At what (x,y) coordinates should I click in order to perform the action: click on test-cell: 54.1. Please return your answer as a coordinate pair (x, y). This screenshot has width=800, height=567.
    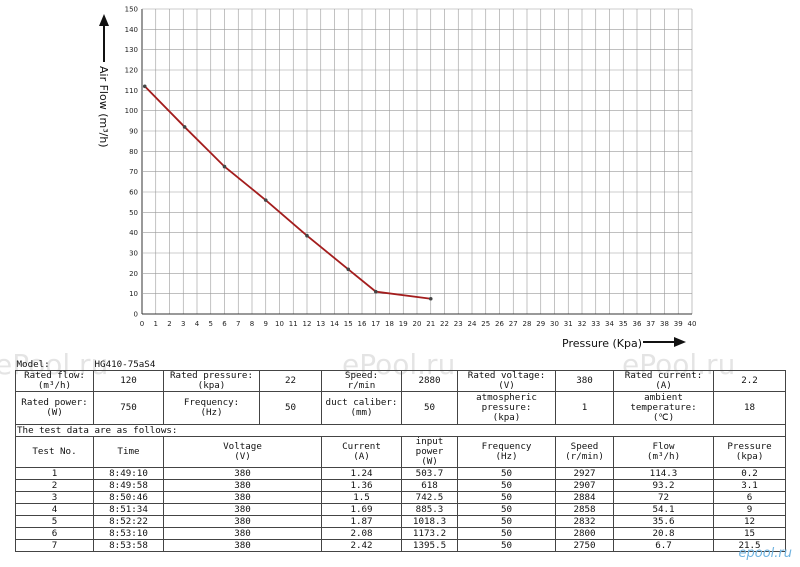
    Looking at the image, I should click on (664, 509).